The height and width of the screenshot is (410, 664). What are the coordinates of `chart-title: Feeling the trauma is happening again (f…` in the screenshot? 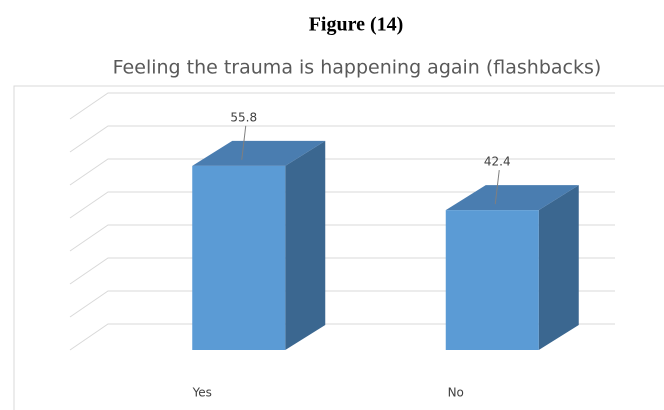 It's located at (357, 68).